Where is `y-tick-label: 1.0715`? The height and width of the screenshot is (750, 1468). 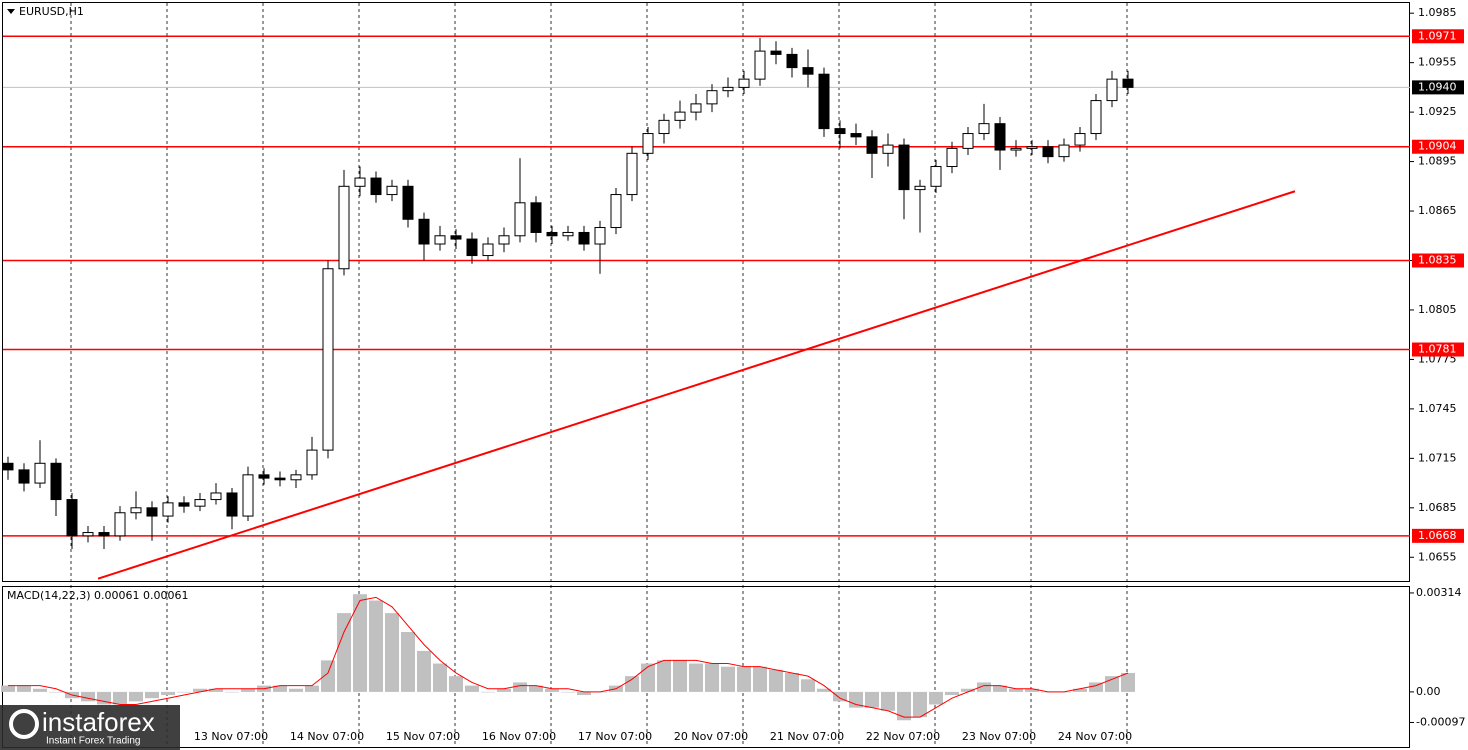
y-tick-label: 1.0715 is located at coordinates (1437, 457).